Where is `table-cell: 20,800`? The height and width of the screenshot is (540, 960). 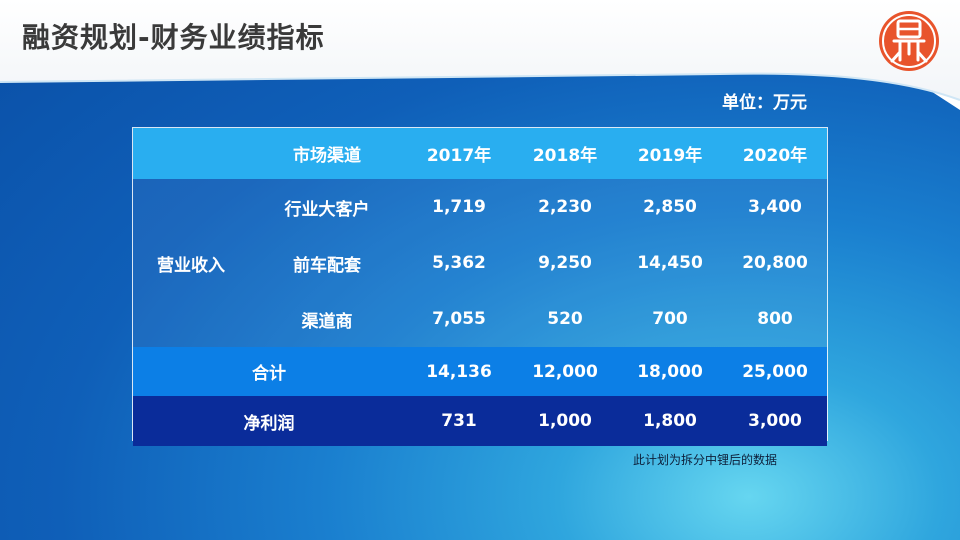
table-cell: 20,800 is located at coordinates (775, 263).